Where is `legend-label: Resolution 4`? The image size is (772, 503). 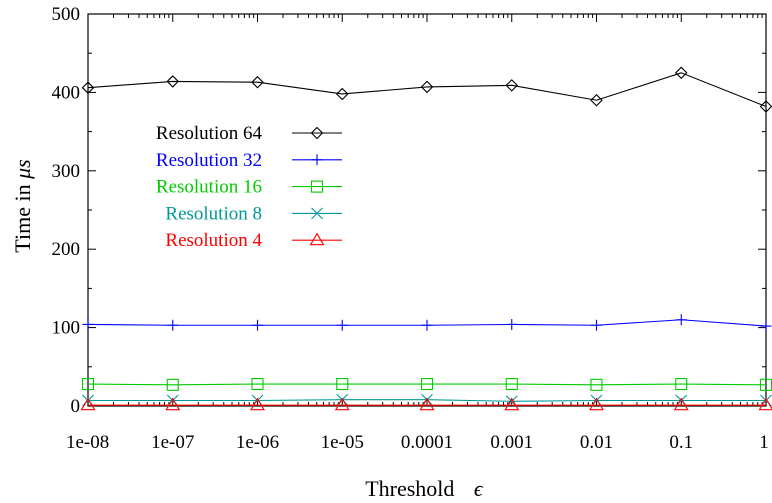 legend-label: Resolution 4 is located at coordinates (213, 240).